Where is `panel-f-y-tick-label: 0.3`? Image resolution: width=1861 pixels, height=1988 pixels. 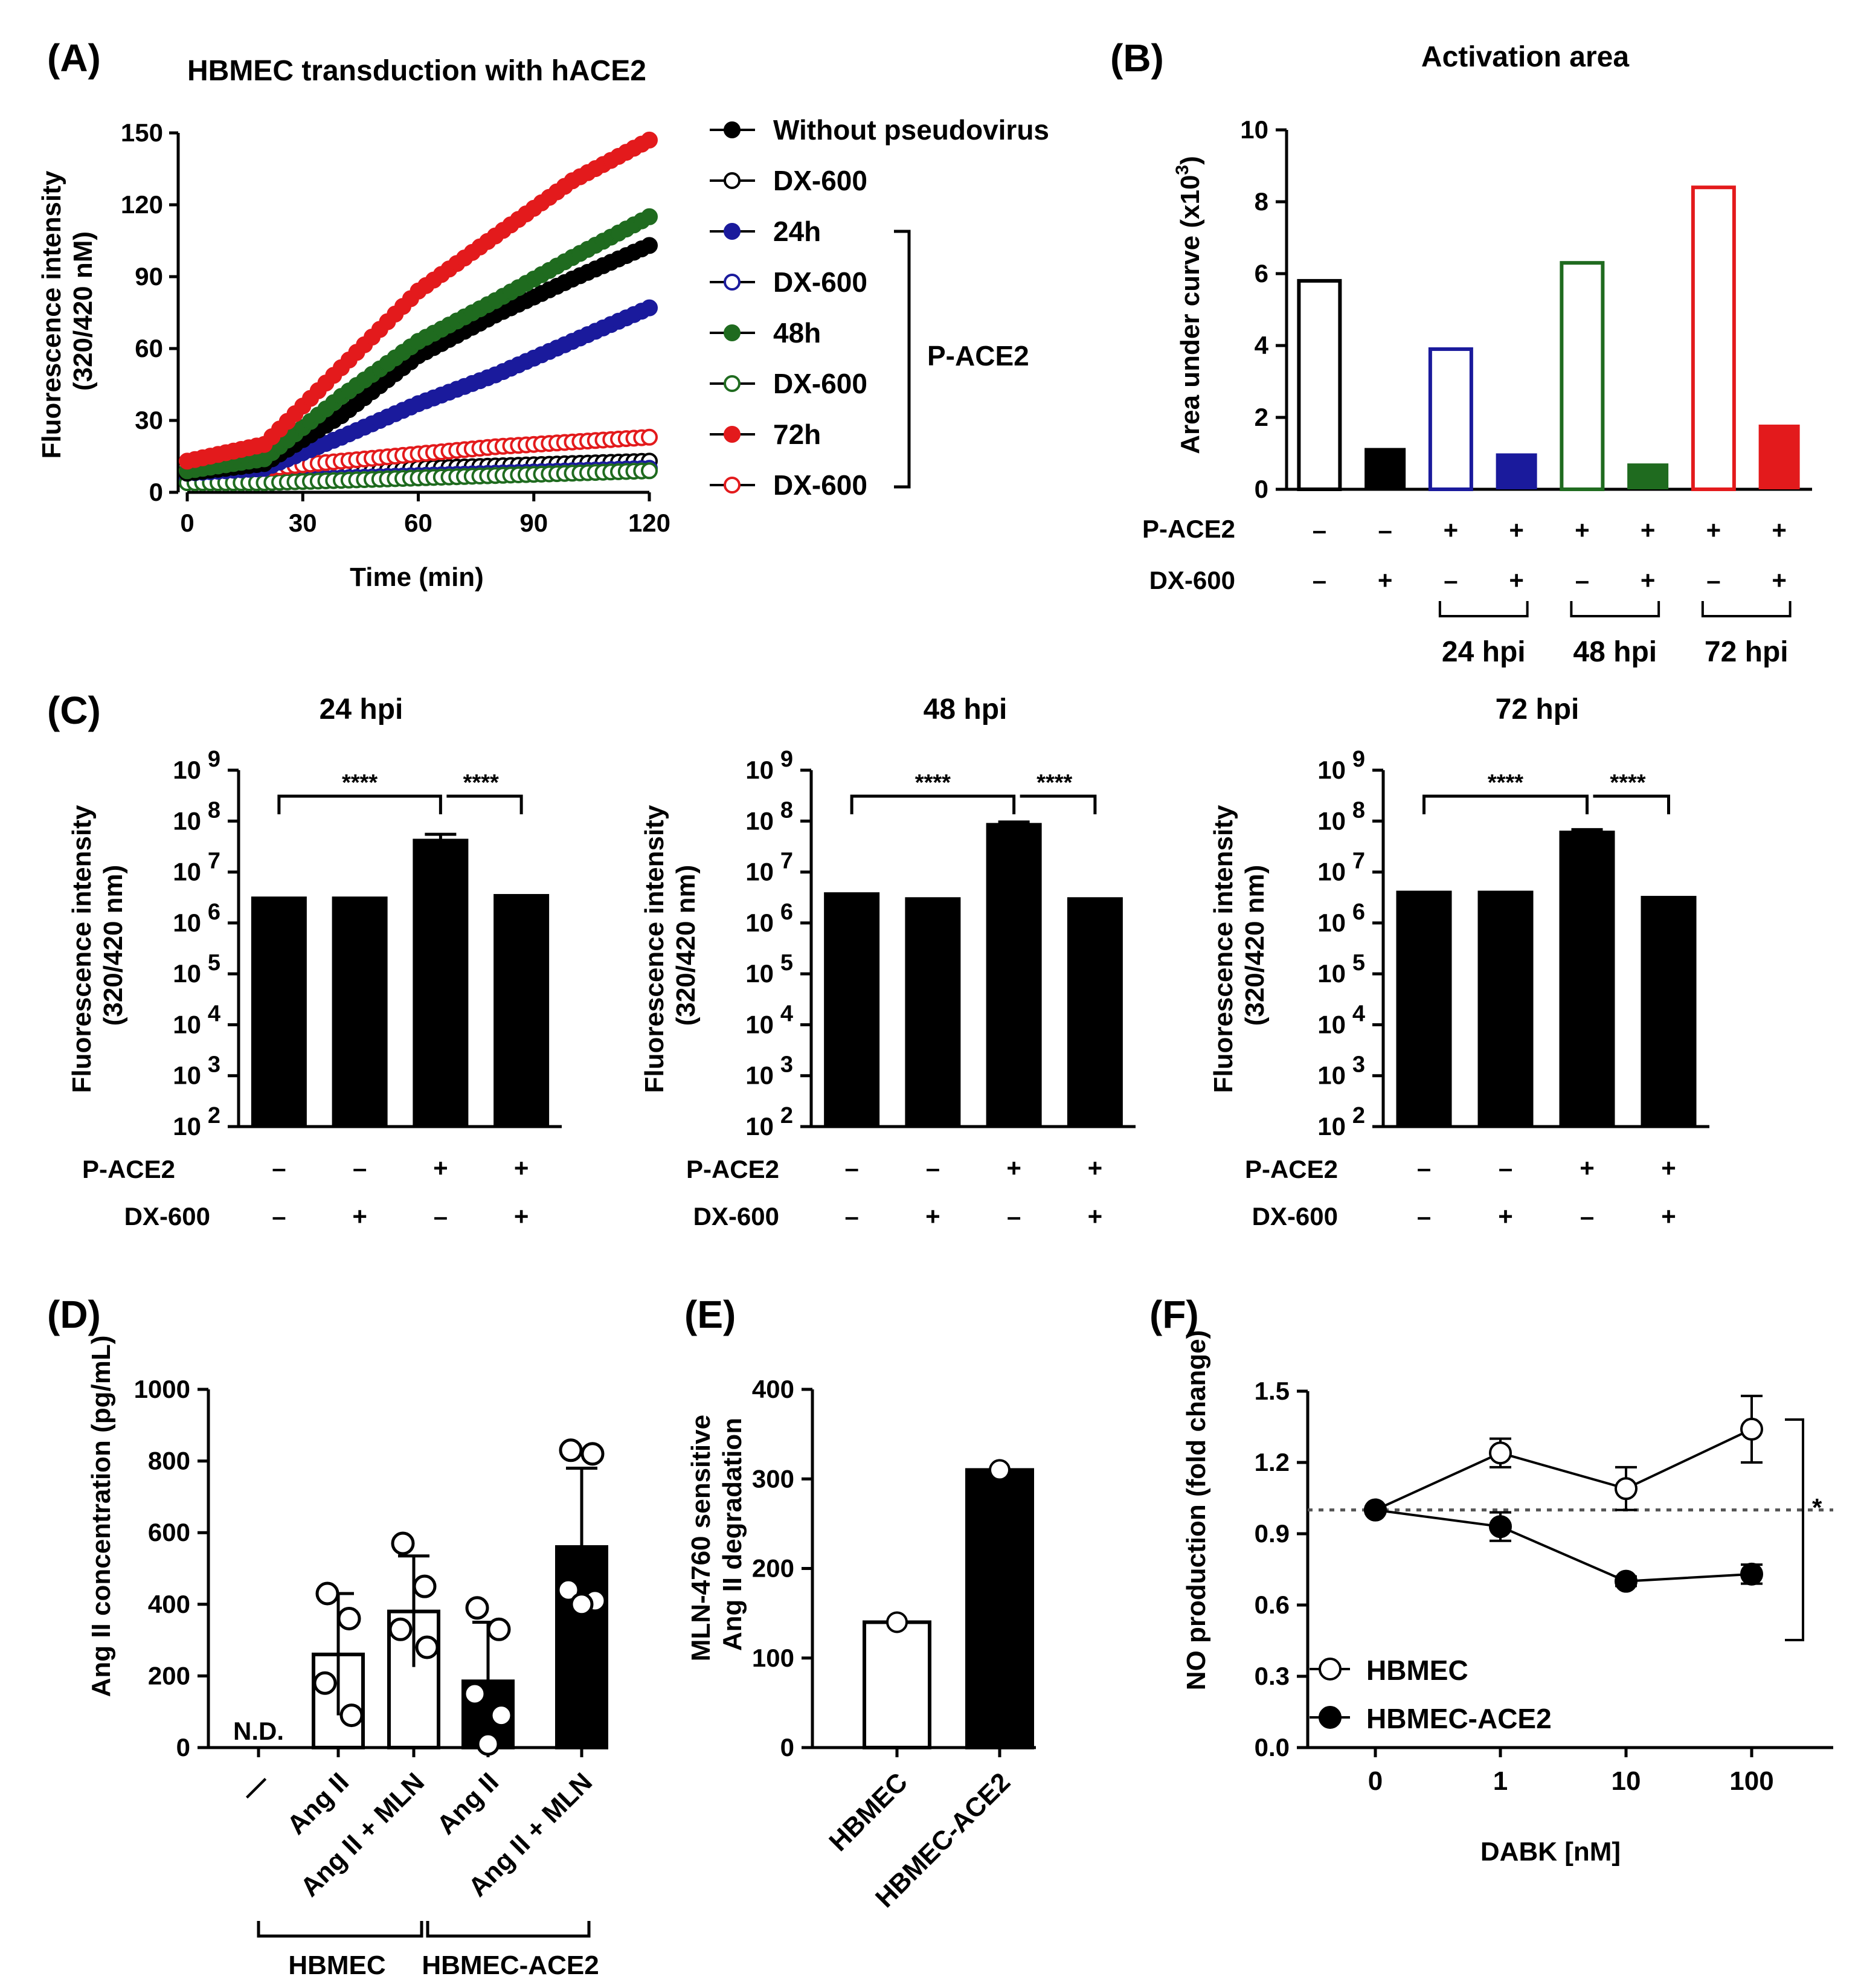 panel-f-y-tick-label: 0.3 is located at coordinates (1272, 1676).